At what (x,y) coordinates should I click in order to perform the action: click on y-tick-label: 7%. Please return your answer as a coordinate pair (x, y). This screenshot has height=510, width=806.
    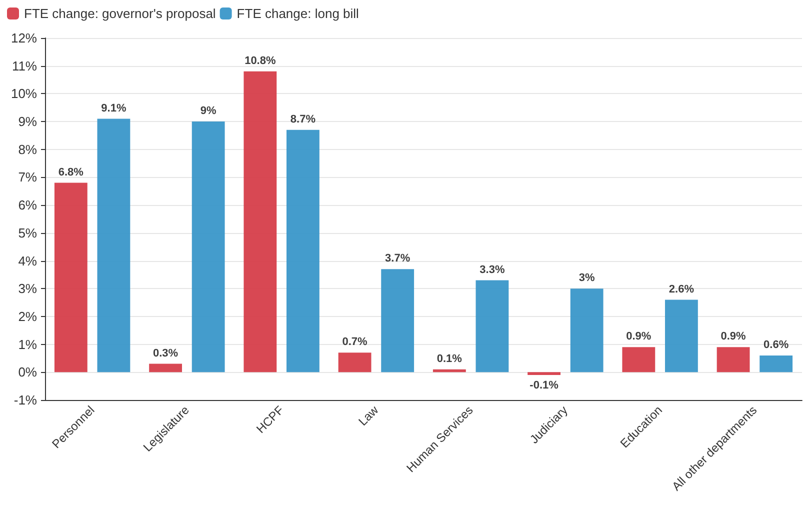
    Looking at the image, I should click on (28, 177).